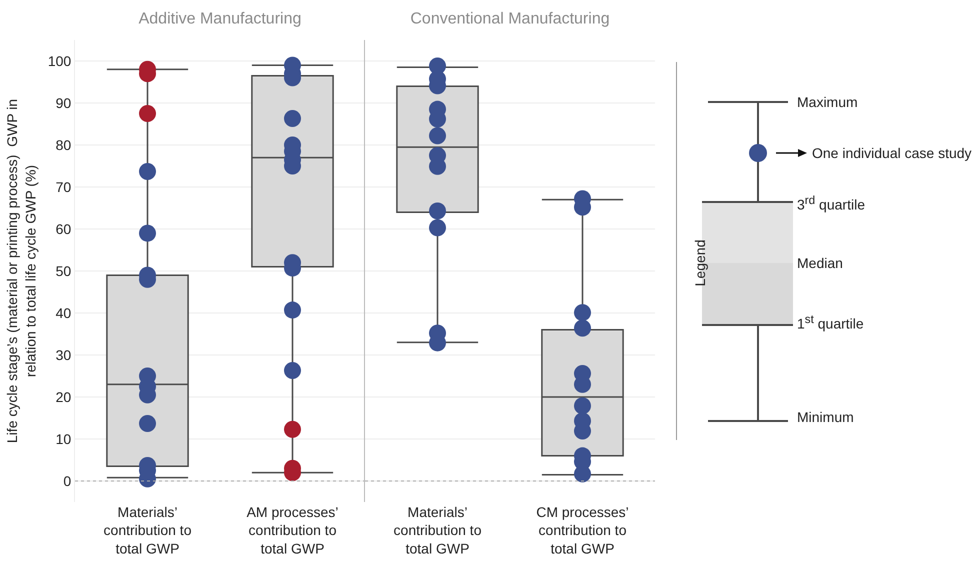 The width and height of the screenshot is (979, 563). What do you see at coordinates (64, 102) in the screenshot?
I see `y-tick-label: 90` at bounding box center [64, 102].